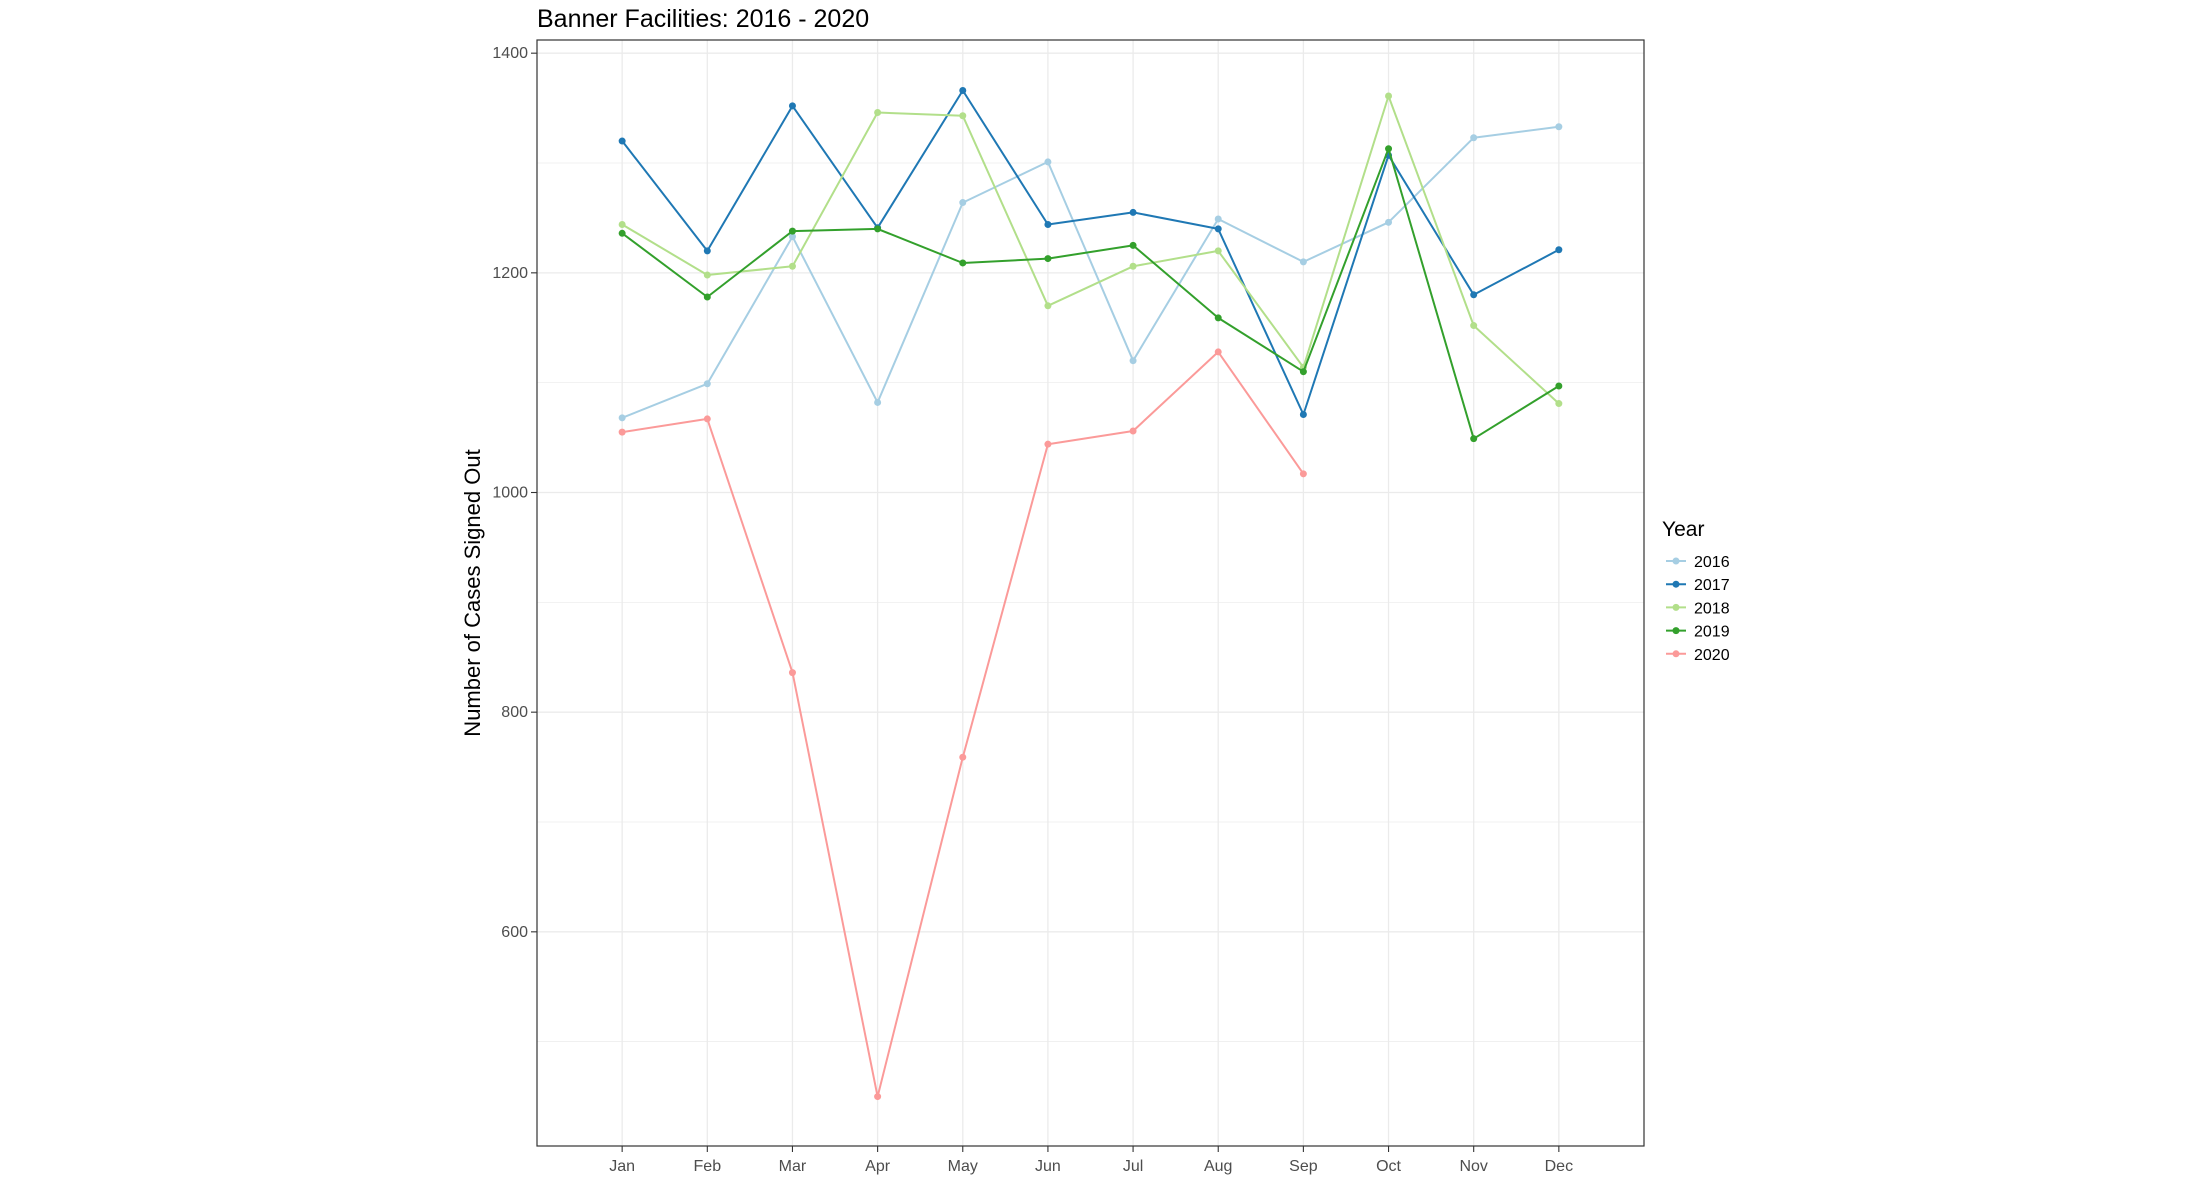 The image size is (2194, 1191). I want to click on series-line-2018, so click(1090, 250).